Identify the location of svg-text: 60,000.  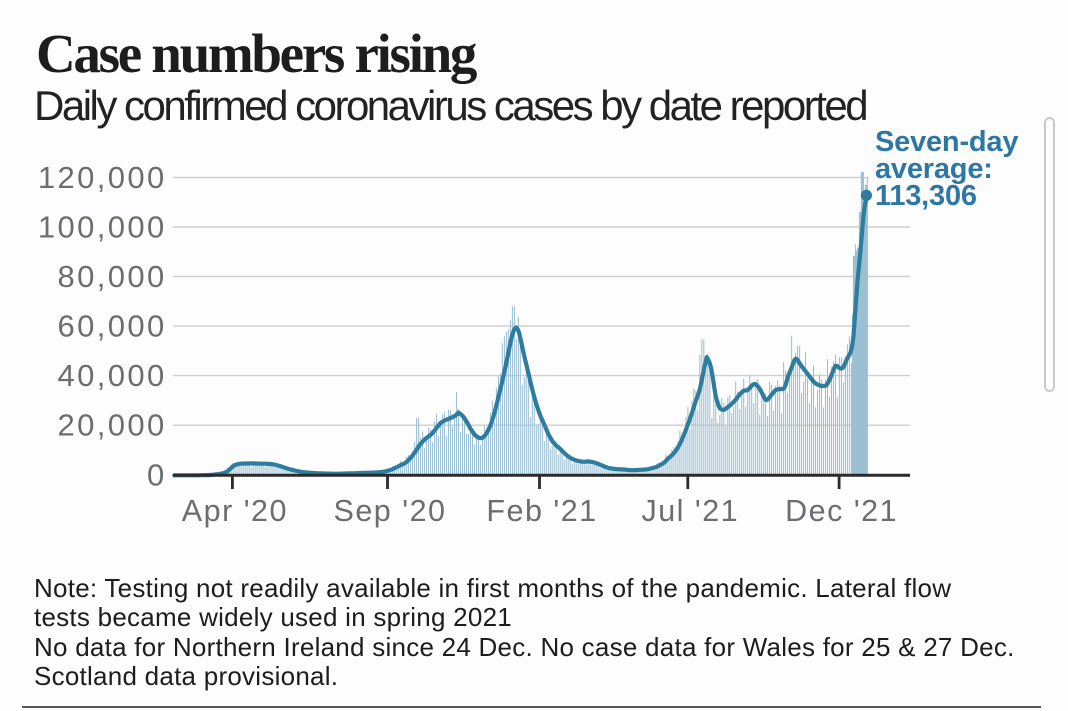
(111, 326).